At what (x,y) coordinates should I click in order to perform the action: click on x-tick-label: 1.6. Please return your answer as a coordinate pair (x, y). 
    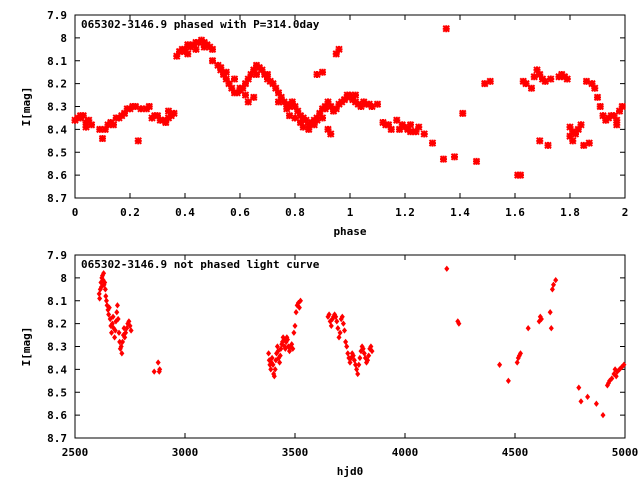
    Looking at the image, I should click on (515, 212).